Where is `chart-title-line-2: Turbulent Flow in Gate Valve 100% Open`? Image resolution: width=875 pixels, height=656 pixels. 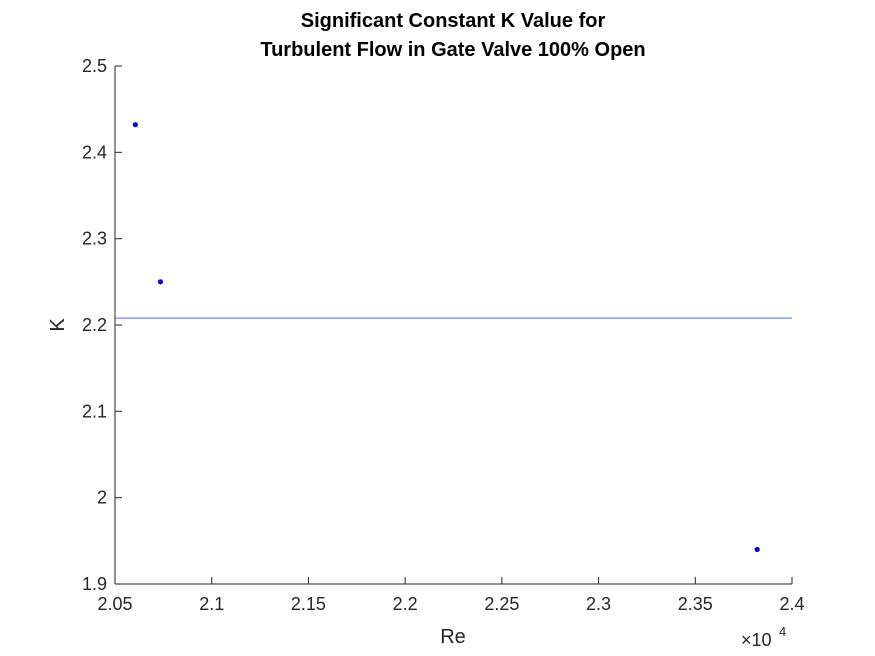
chart-title-line-2: Turbulent Flow in Gate Valve 100% Open is located at coordinates (452, 50).